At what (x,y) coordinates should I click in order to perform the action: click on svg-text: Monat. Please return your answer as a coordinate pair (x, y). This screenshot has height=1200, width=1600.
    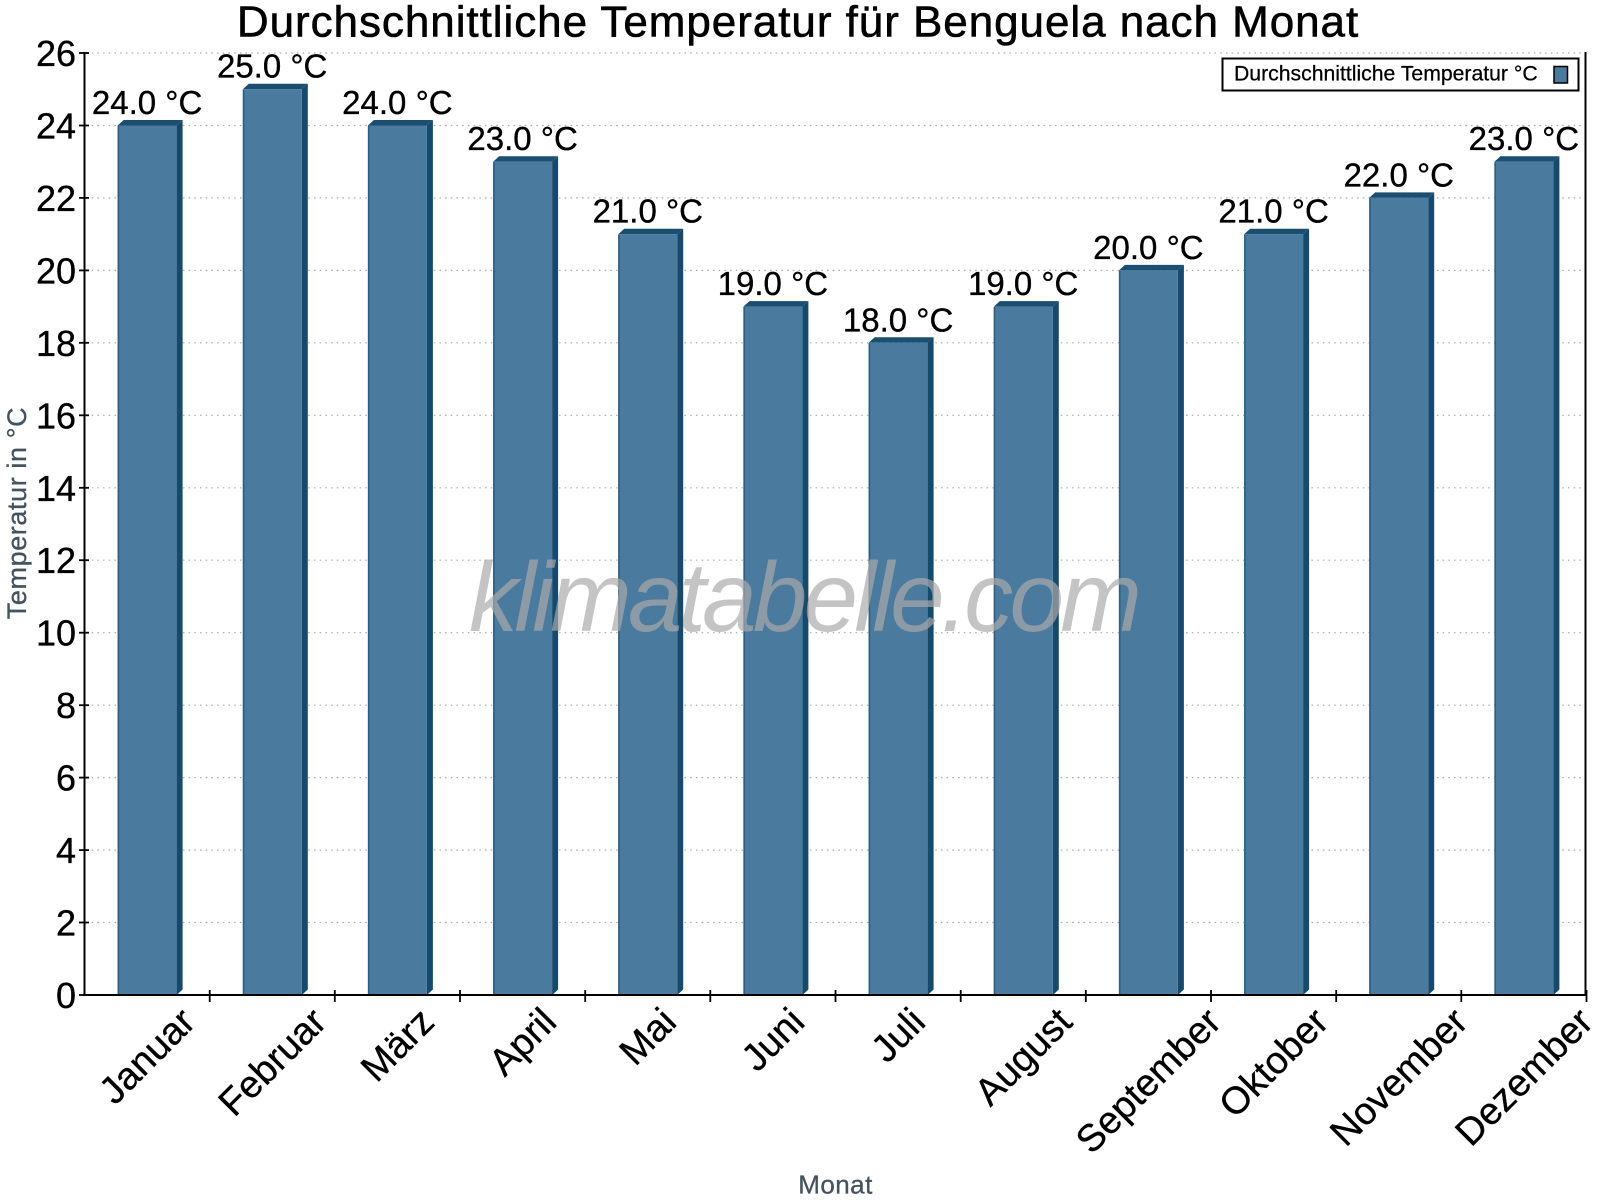
    Looking at the image, I should click on (835, 1185).